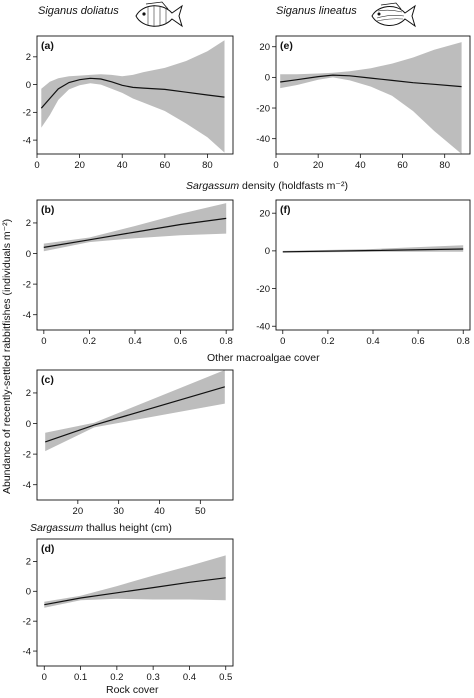  I want to click on panel-label-b: (b), so click(47, 210).